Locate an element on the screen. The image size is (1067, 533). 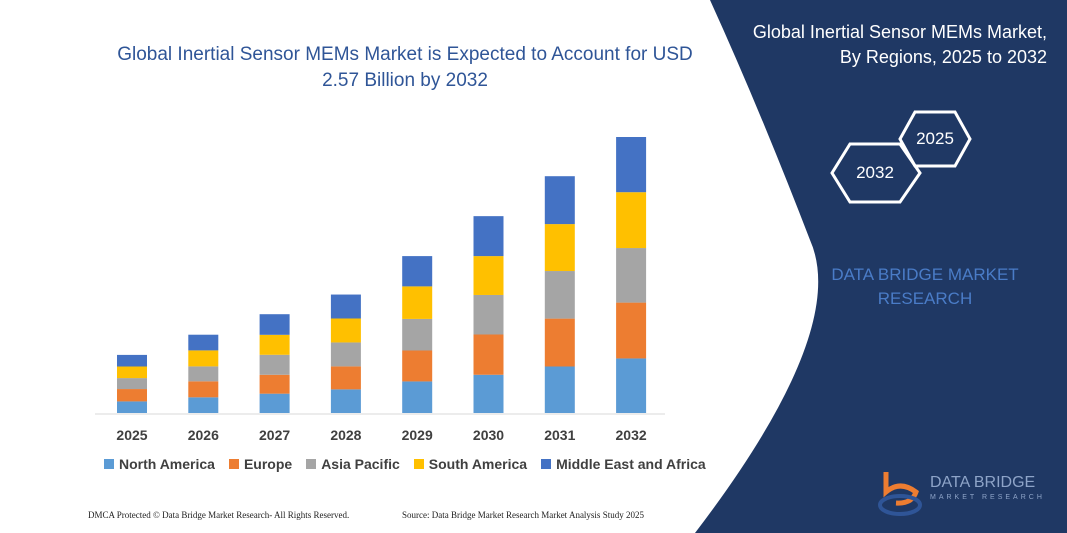
legend-item: Middle East and Africa is located at coordinates (623, 464).